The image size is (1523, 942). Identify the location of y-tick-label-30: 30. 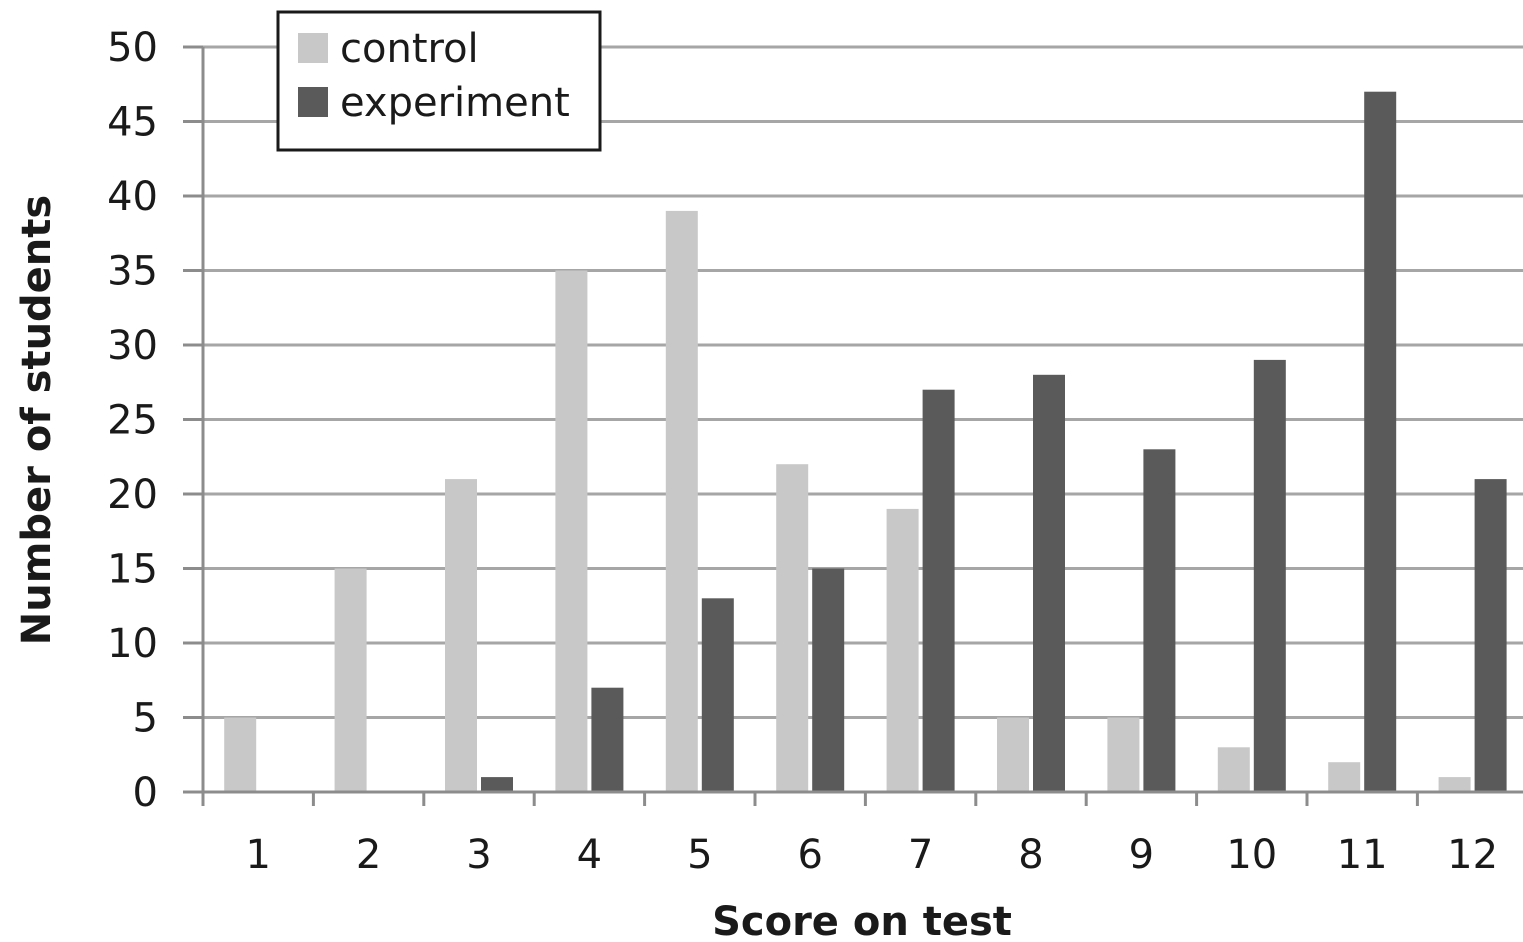
(132, 346).